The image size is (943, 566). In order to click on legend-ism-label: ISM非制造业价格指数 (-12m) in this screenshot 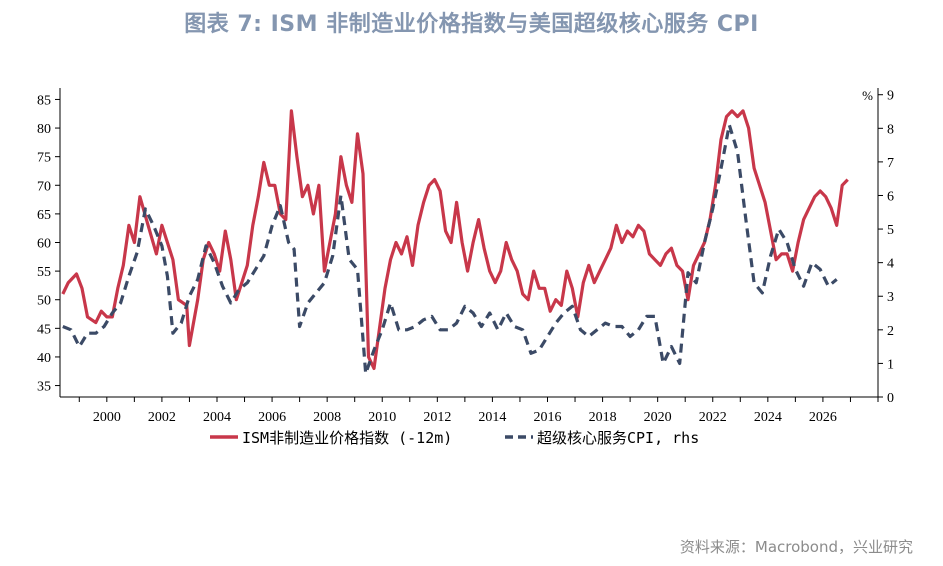, I will do `click(347, 438)`.